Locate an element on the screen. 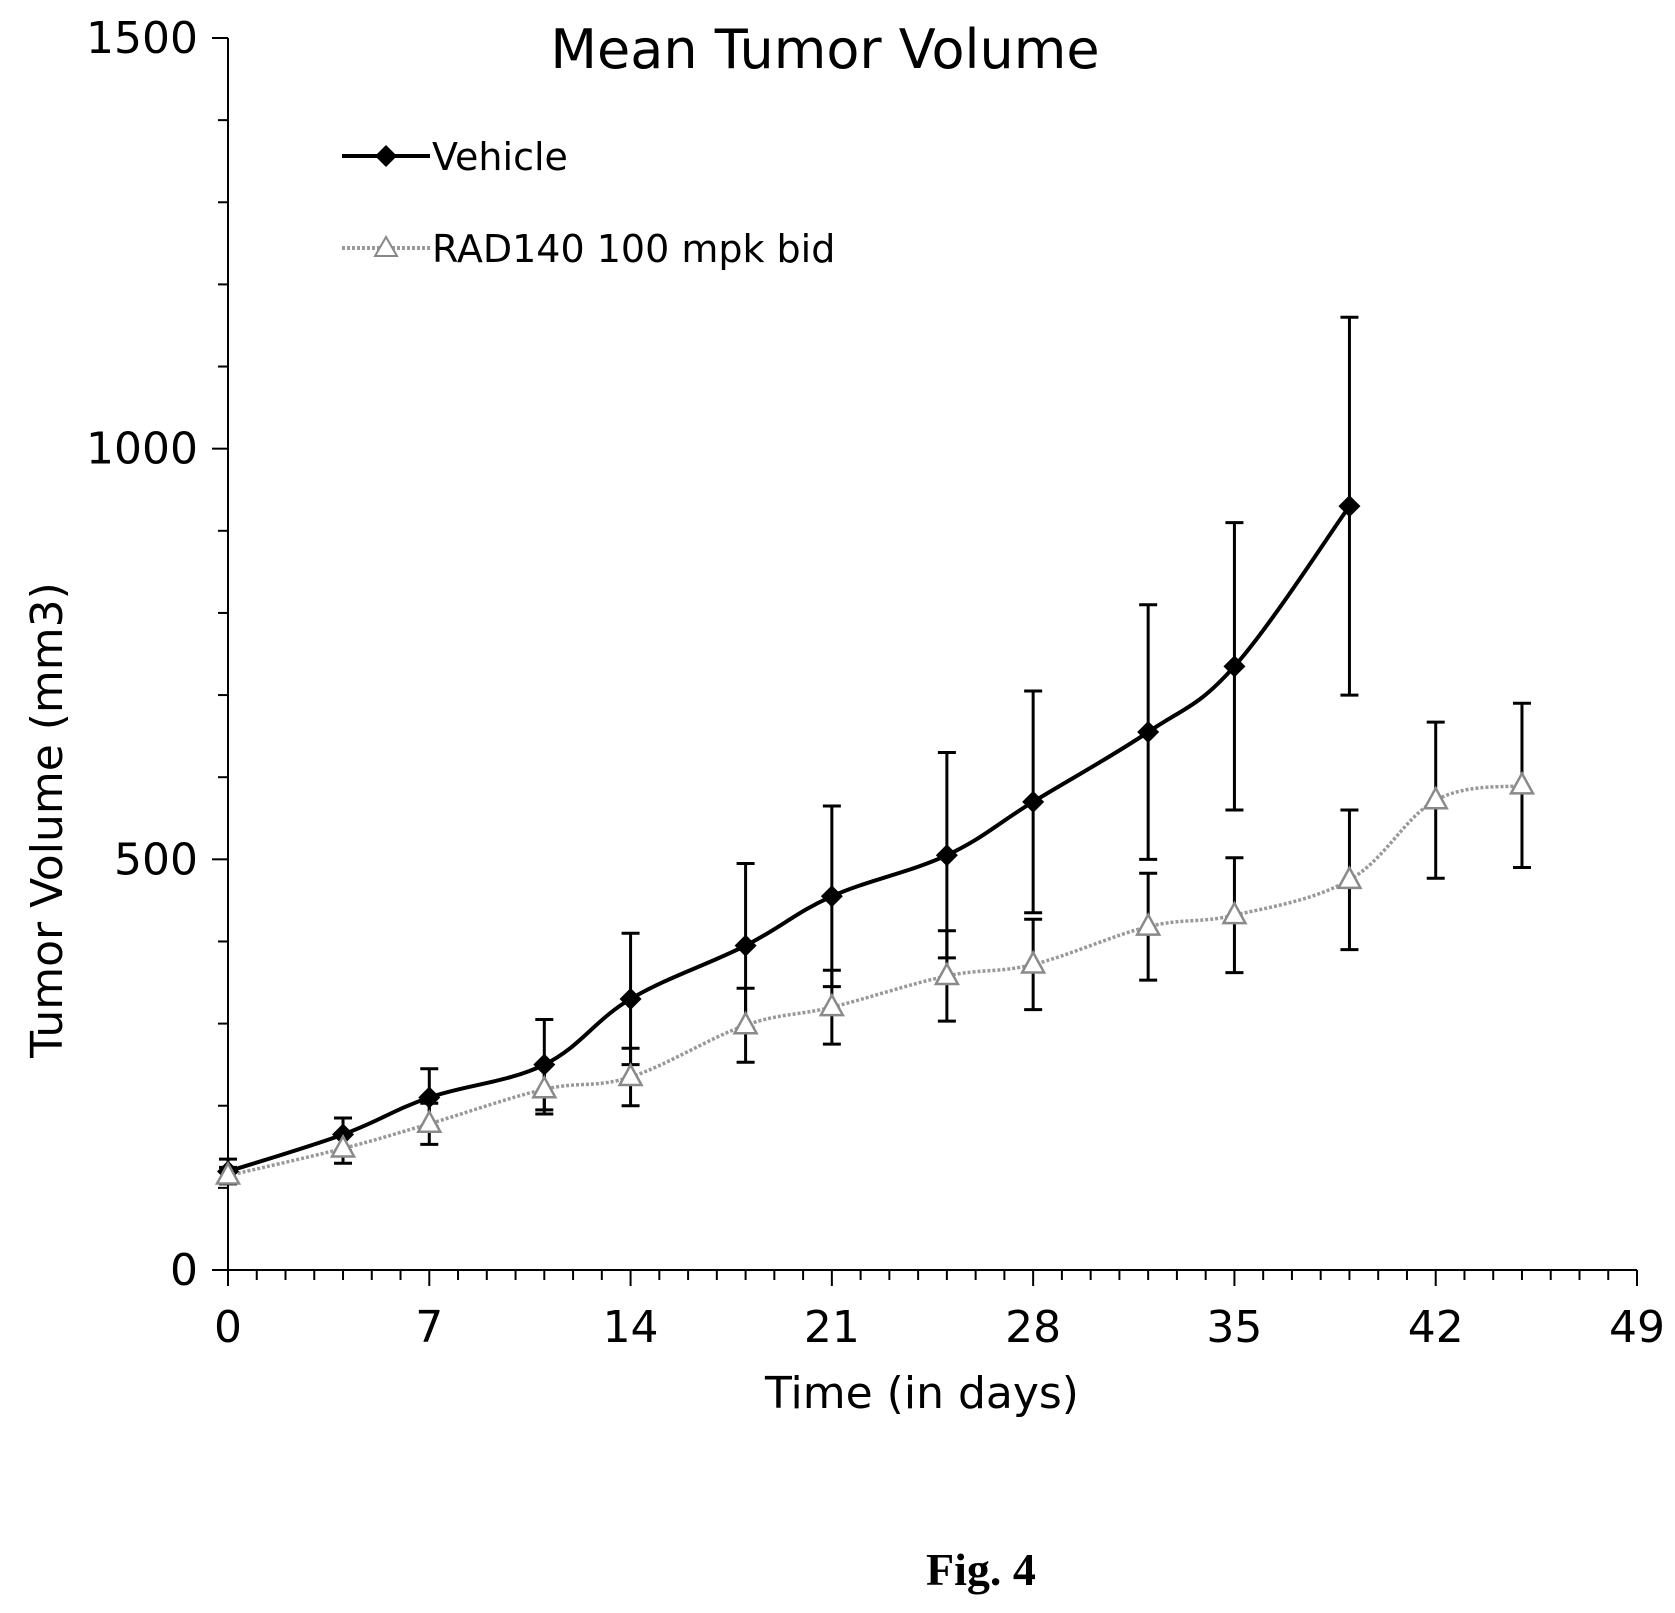 This screenshot has width=1675, height=1613. legend-rad140-label: RAD140 100 mpk bid is located at coordinates (633, 249).